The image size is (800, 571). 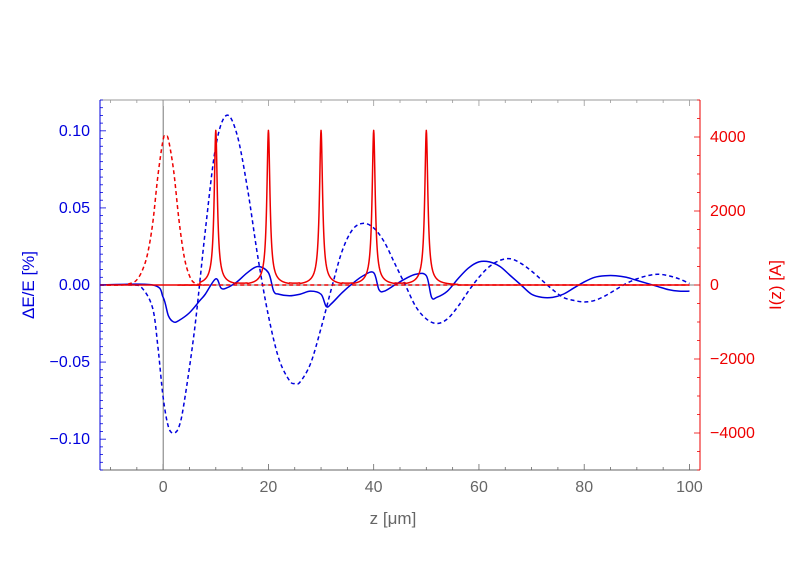 What do you see at coordinates (584, 487) in the screenshot?
I see `x-tick-label: 80` at bounding box center [584, 487].